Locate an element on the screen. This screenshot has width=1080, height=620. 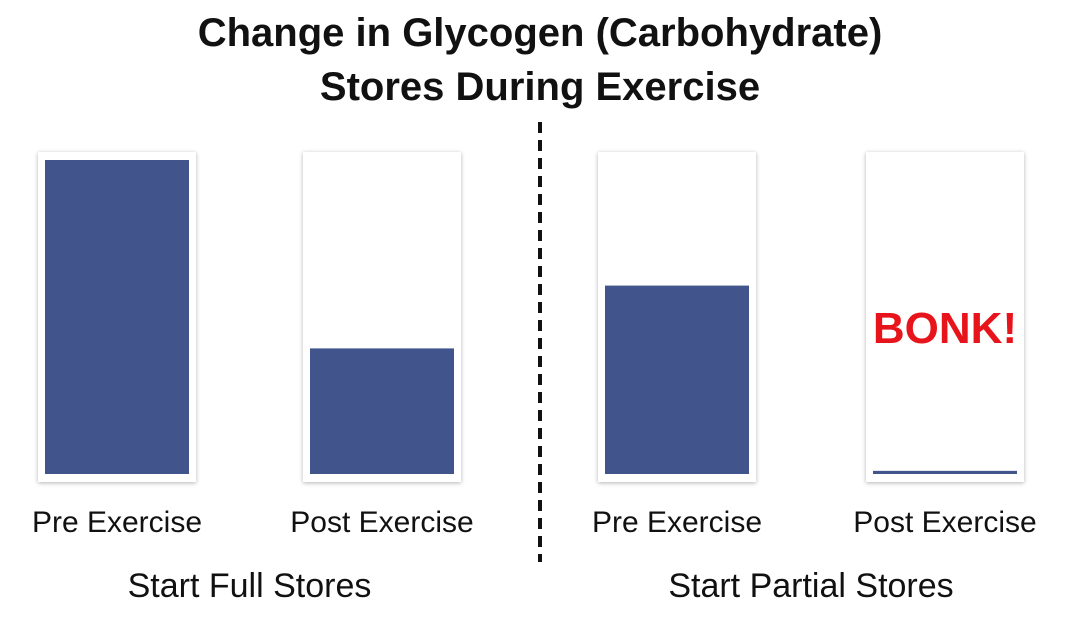
group-label: Start Full Stores is located at coordinates (250, 586).